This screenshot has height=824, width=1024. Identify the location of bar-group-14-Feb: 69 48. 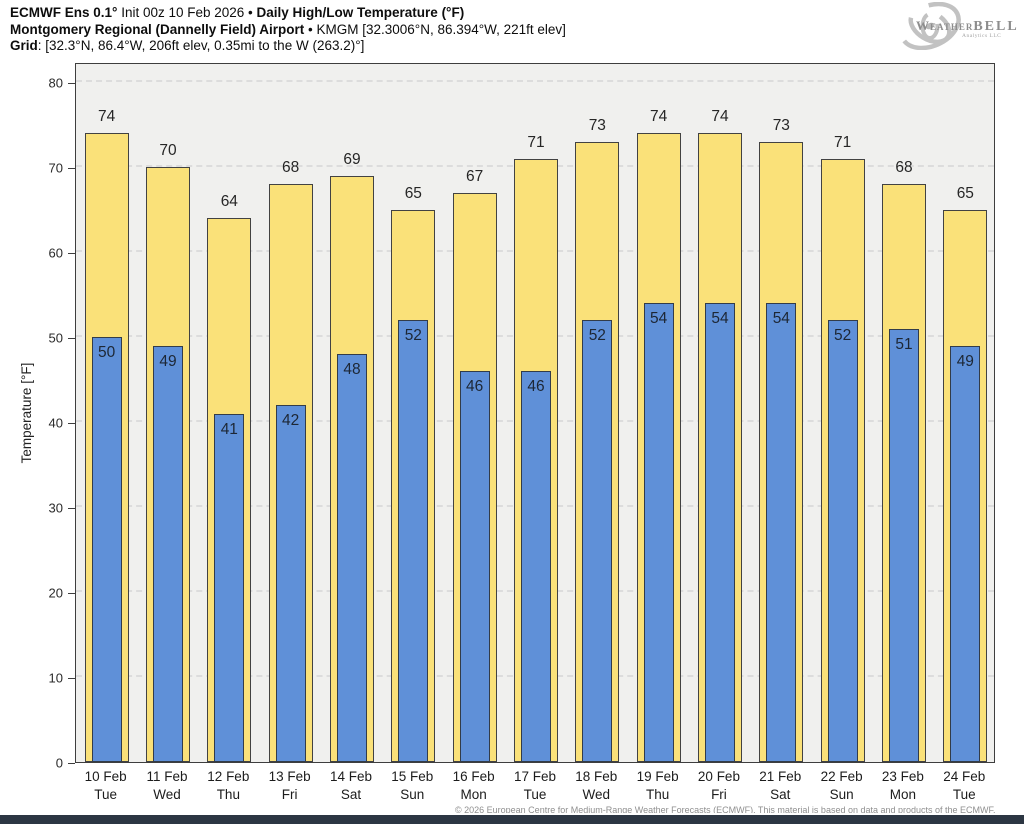
(351, 413).